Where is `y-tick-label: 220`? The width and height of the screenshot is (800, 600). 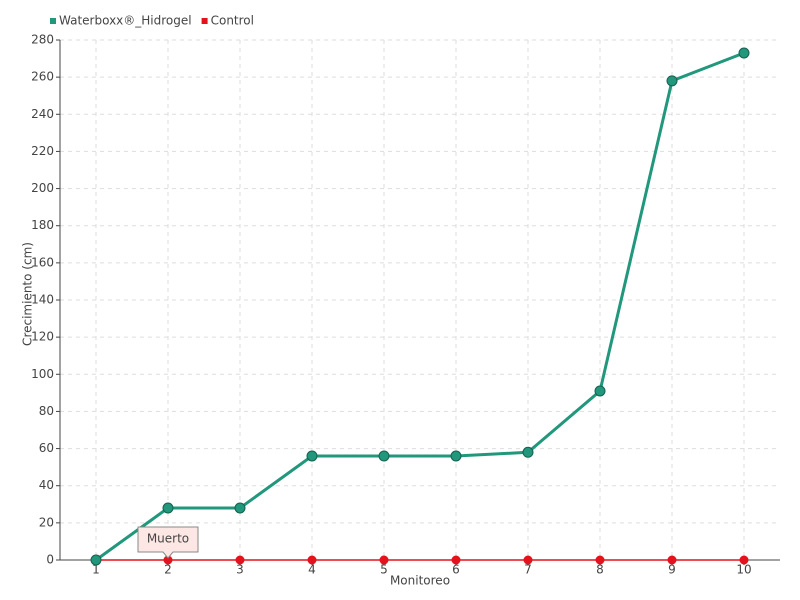
y-tick-label: 220 is located at coordinates (42, 151).